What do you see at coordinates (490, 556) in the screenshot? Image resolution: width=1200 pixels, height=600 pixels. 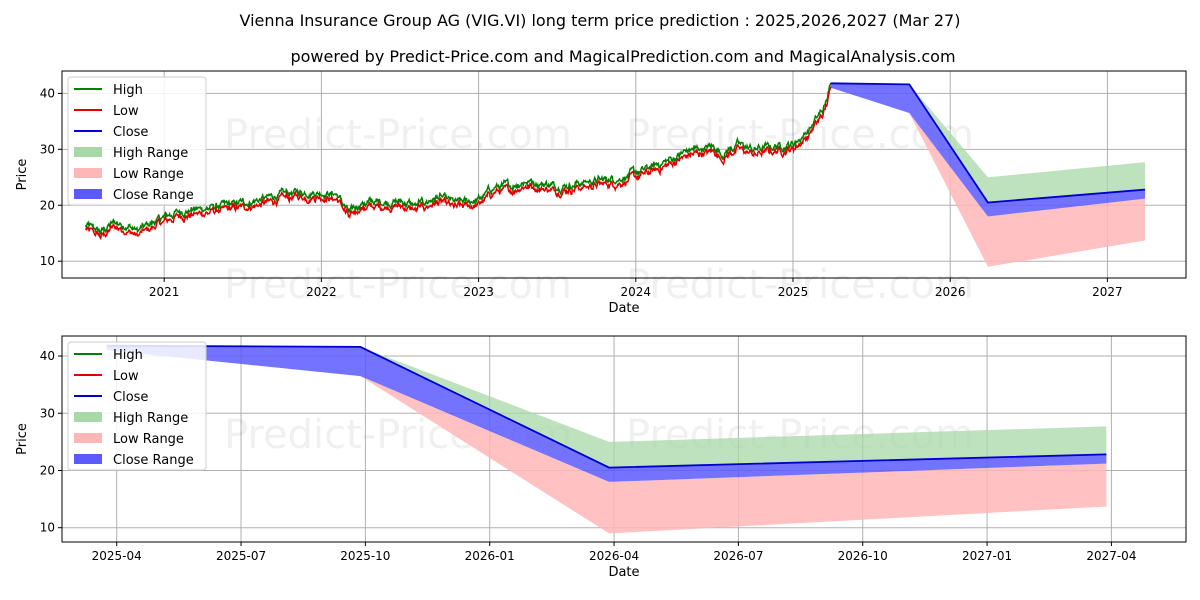 I see `x-tick-label: 2026-01` at bounding box center [490, 556].